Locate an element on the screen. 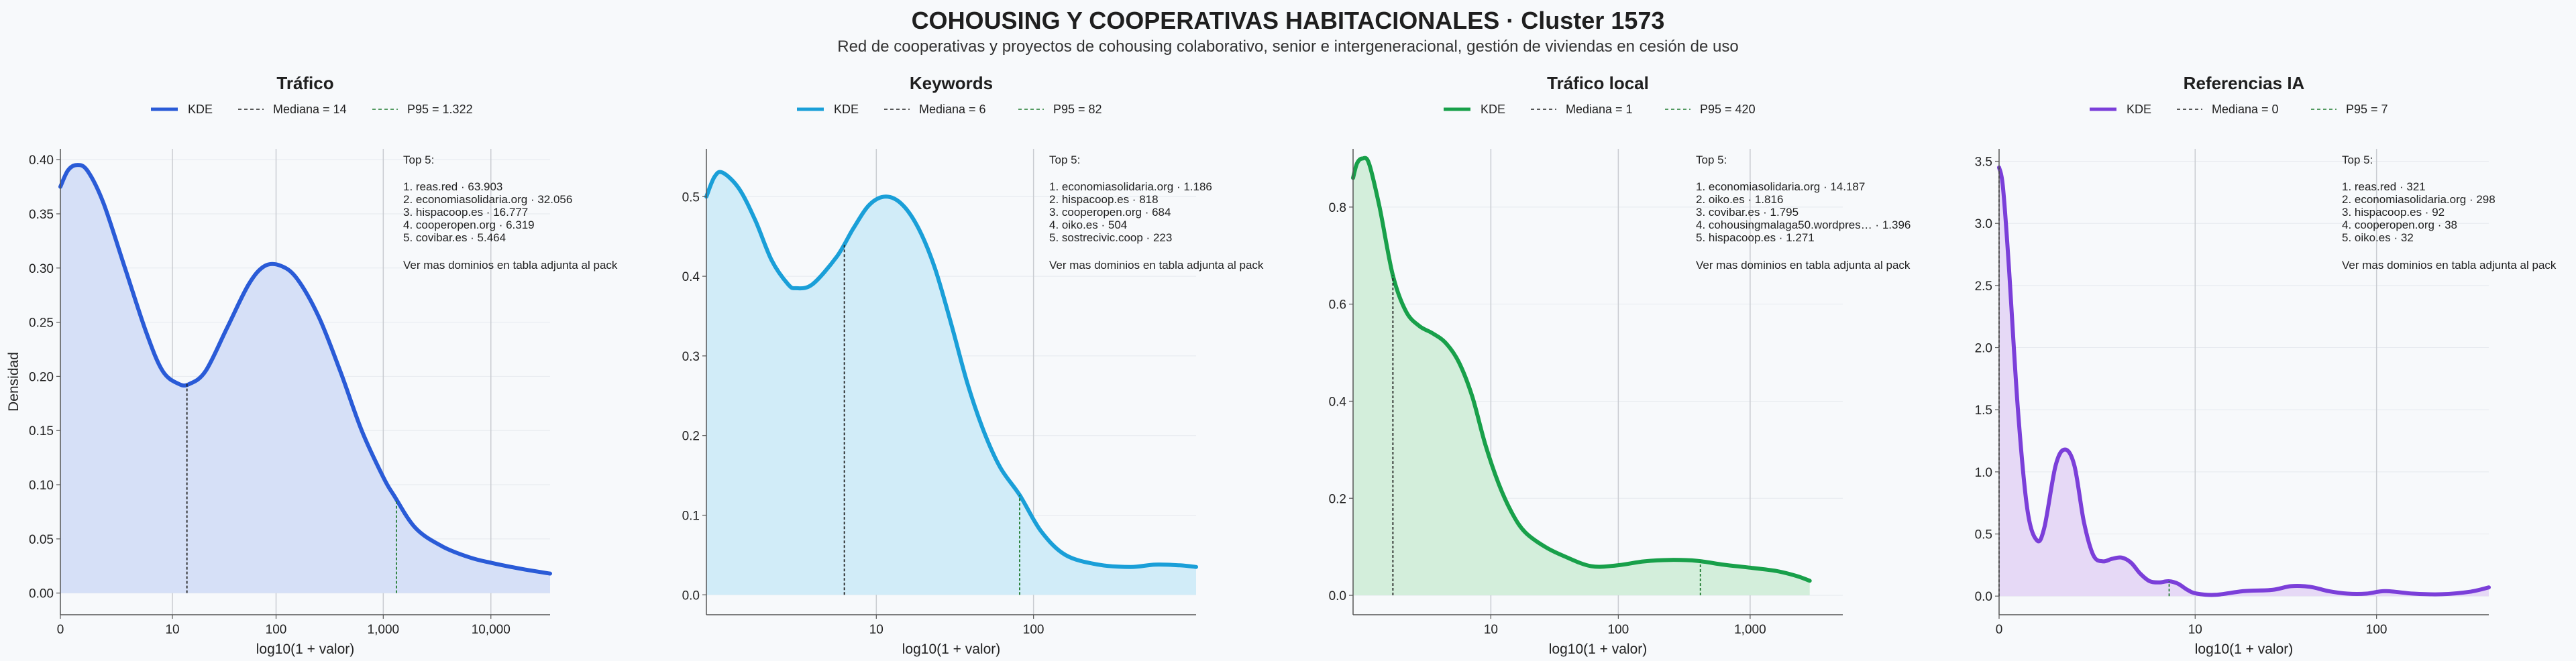 This screenshot has height=661, width=2576. y-tick-label: 0.35 is located at coordinates (41, 215).